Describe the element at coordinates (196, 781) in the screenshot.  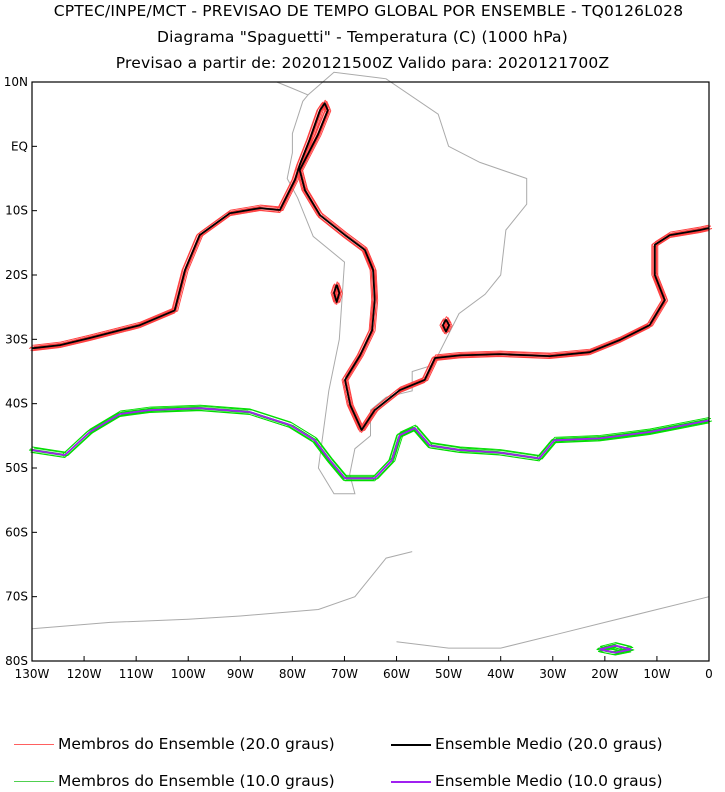
I see `legend-label: Membros do Ensemble (10.0 graus)` at that location.